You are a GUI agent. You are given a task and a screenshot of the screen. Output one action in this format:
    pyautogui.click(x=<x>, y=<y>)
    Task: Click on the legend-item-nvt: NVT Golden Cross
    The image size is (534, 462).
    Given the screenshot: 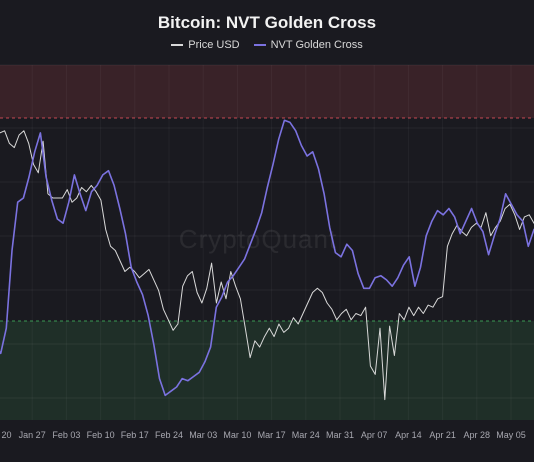 What is the action you would take?
    pyautogui.click(x=308, y=45)
    